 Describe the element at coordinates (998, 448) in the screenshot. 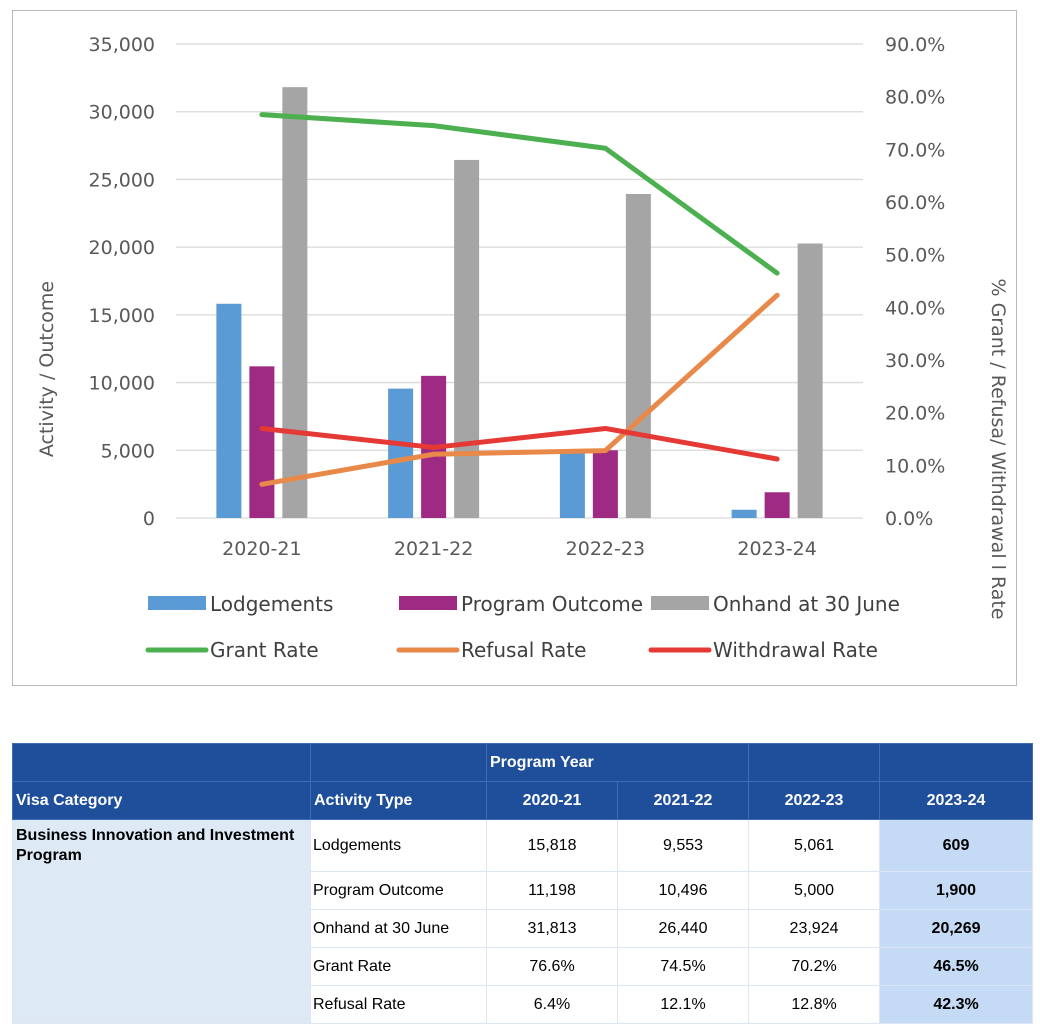

I see `right-axis-title: % Grant / Refusa/ Withdrawal l Rate` at that location.